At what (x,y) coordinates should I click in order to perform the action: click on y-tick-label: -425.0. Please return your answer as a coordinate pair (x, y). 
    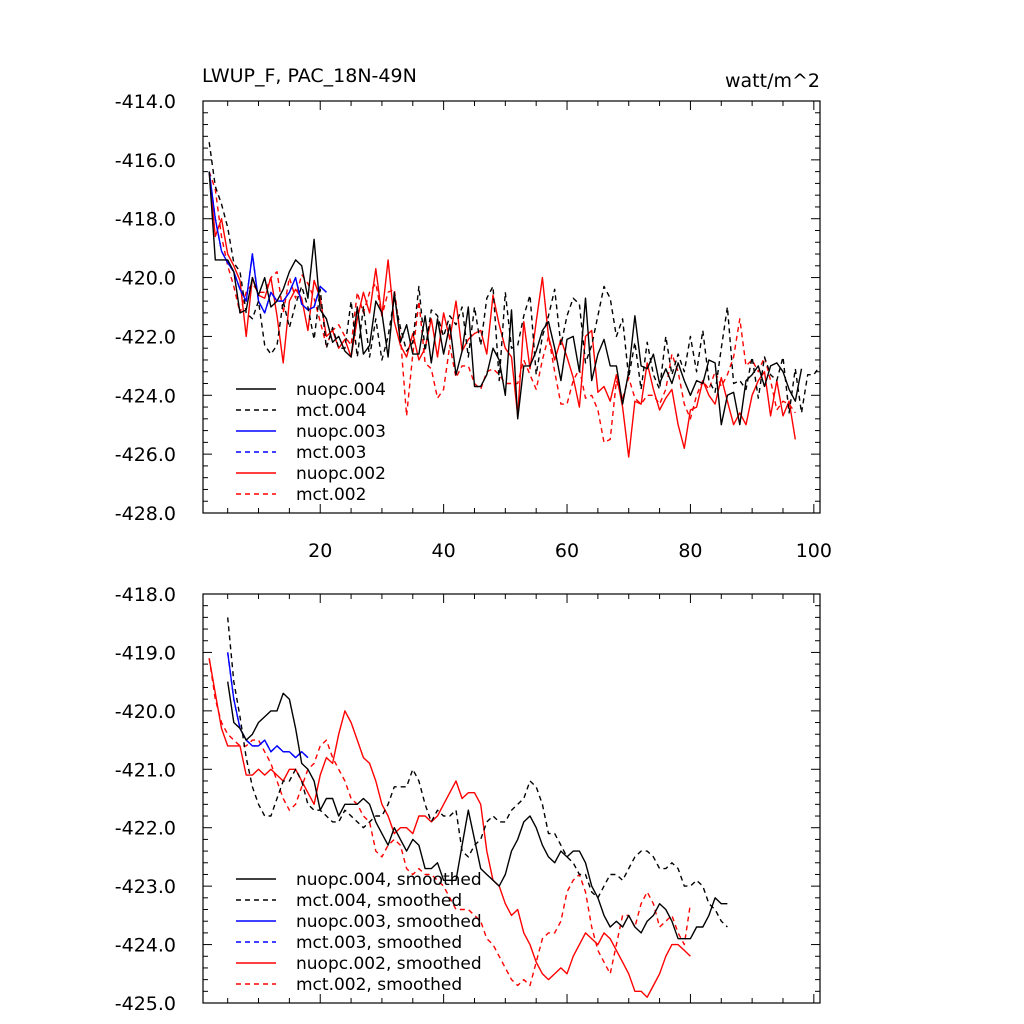
    Looking at the image, I should click on (145, 1004).